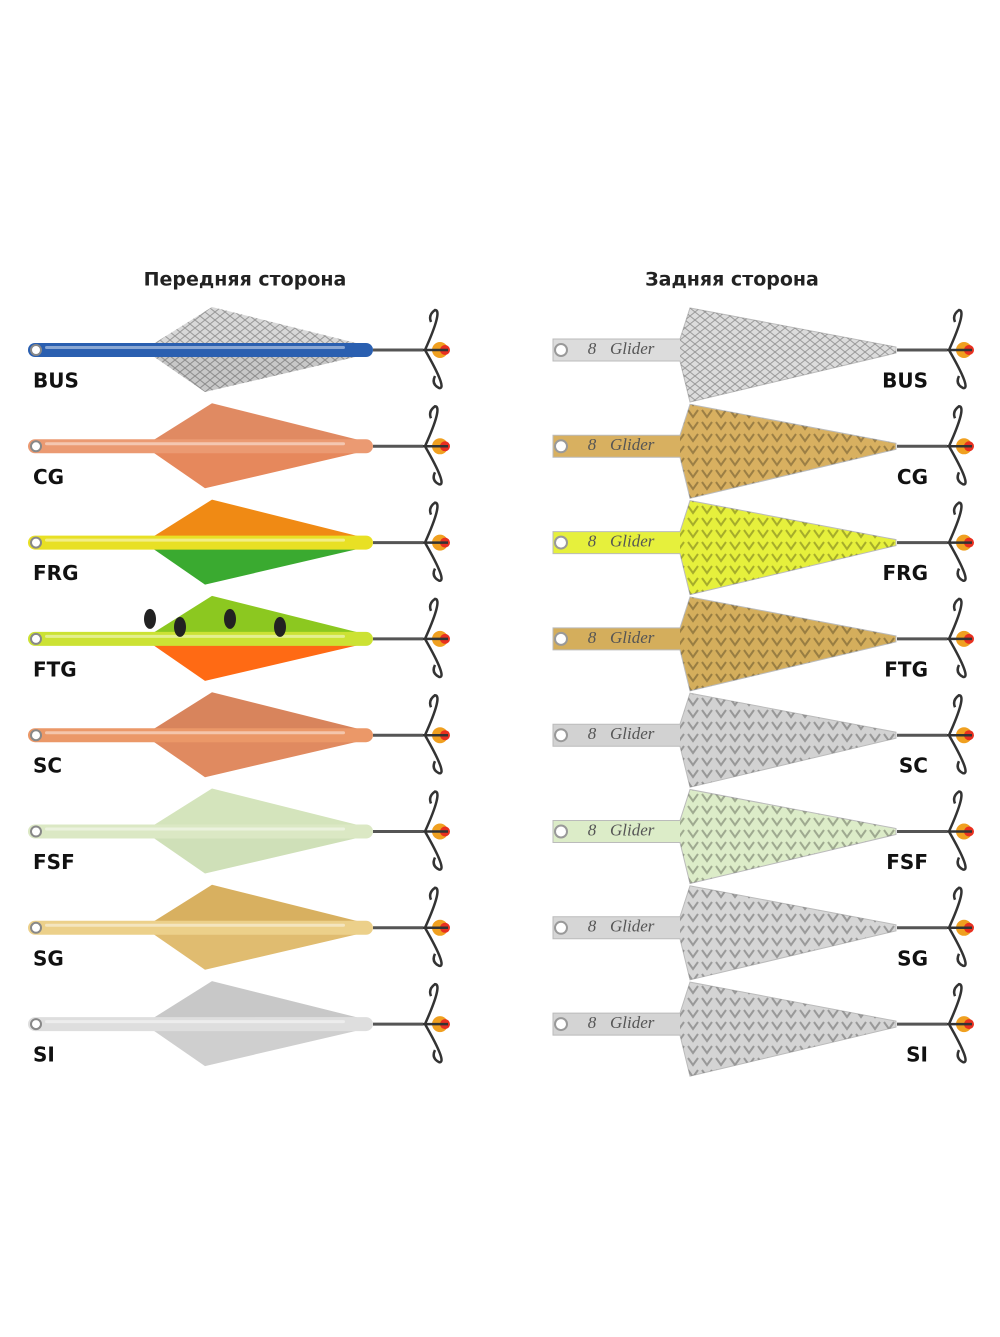 This screenshot has height=1337, width=1000. Describe the element at coordinates (55, 573) in the screenshot. I see `lure-code: FRG` at that location.